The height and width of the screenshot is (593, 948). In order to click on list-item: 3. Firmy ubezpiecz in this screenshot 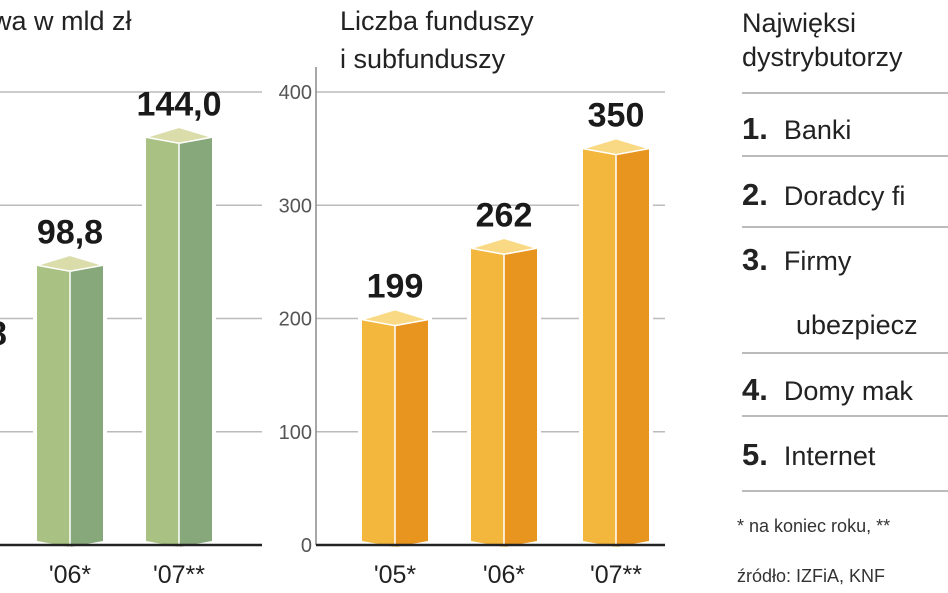, I will do `click(845, 290)`.